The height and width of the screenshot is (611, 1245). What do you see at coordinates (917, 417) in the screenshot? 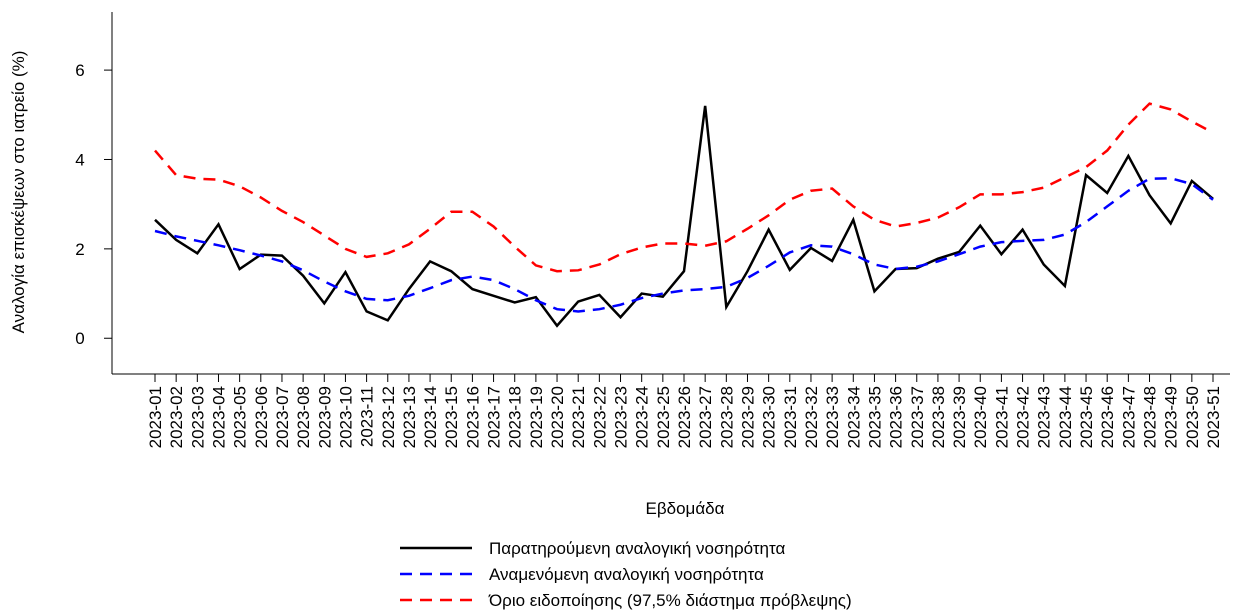
I see `x-tick-label: 2023-37` at bounding box center [917, 417].